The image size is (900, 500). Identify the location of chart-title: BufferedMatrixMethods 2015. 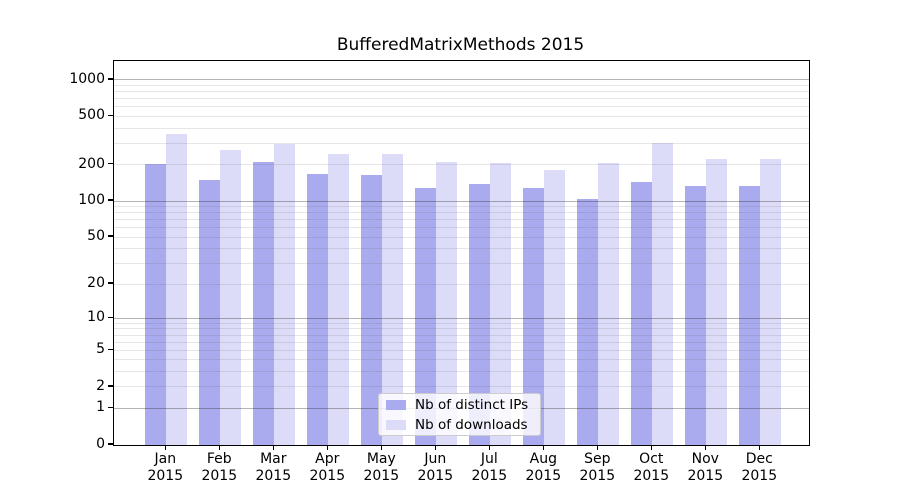
(460, 45).